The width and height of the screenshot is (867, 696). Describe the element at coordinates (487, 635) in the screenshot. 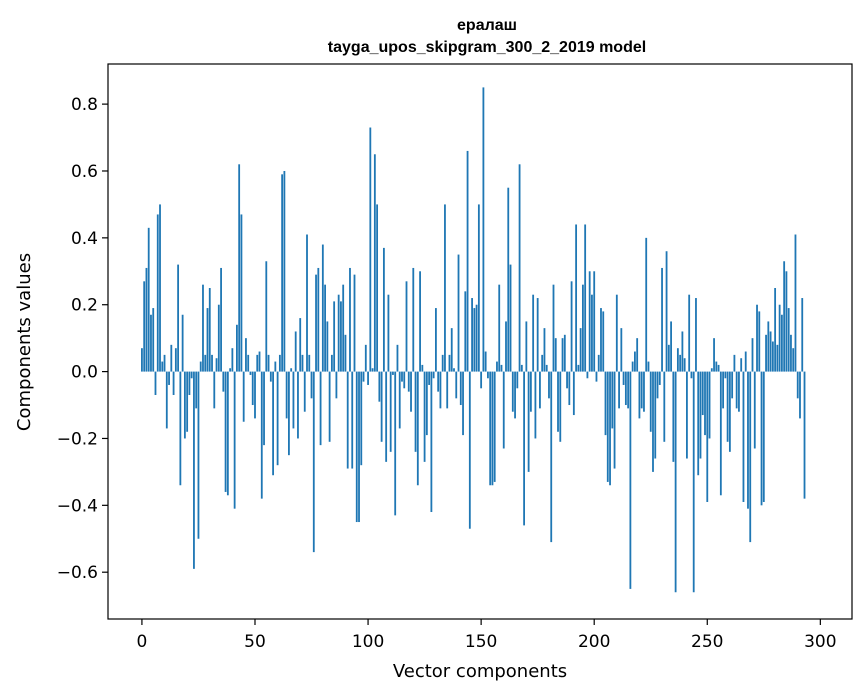

I see `x-axis: 0 50 100 150 200 250 300` at that location.